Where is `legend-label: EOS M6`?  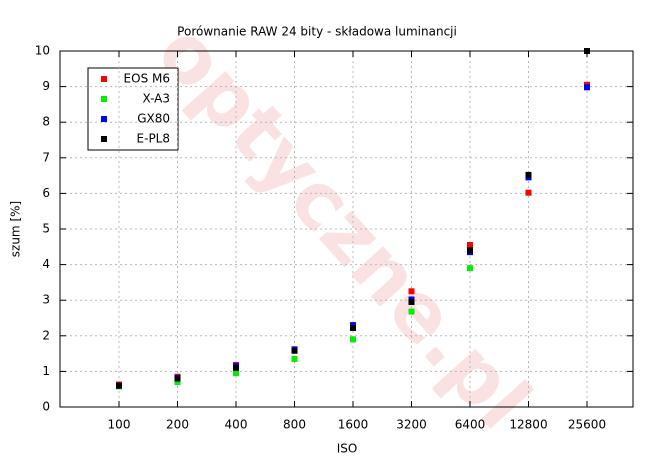 legend-label: EOS M6 is located at coordinates (147, 79).